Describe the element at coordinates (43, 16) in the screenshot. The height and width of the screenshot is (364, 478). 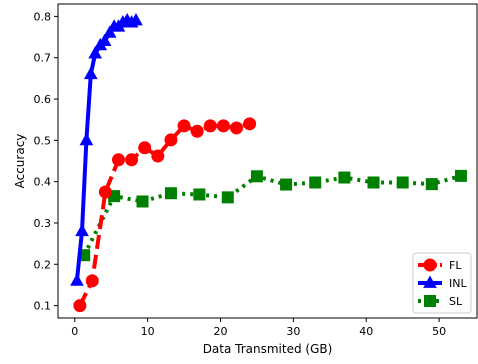
I see `y-tick-label: 0.8` at that location.